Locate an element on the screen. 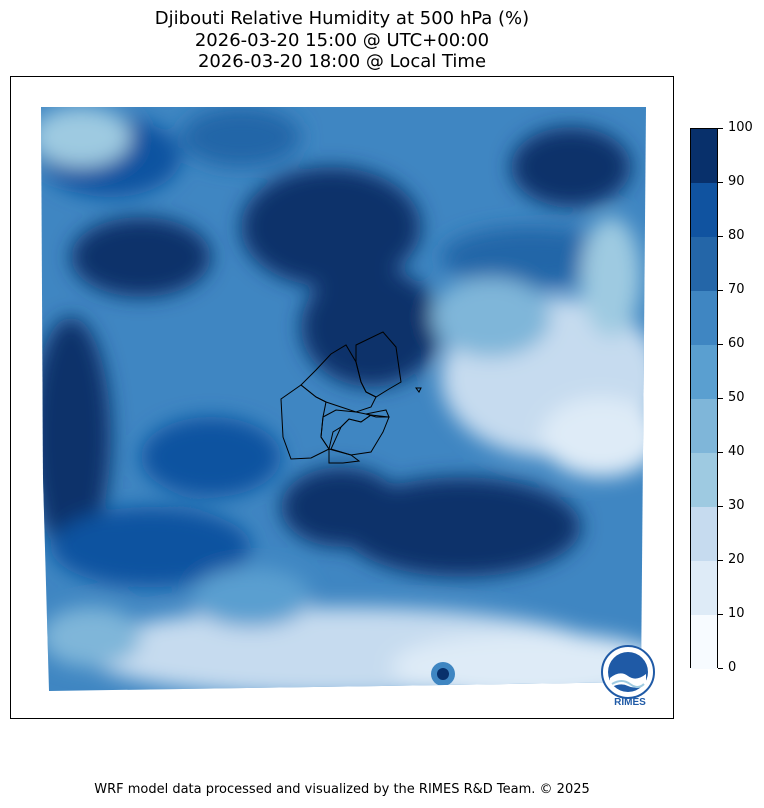 Image resolution: width=764 pixels, height=808 pixels. colorbar-label-60: 60 is located at coordinates (736, 343).